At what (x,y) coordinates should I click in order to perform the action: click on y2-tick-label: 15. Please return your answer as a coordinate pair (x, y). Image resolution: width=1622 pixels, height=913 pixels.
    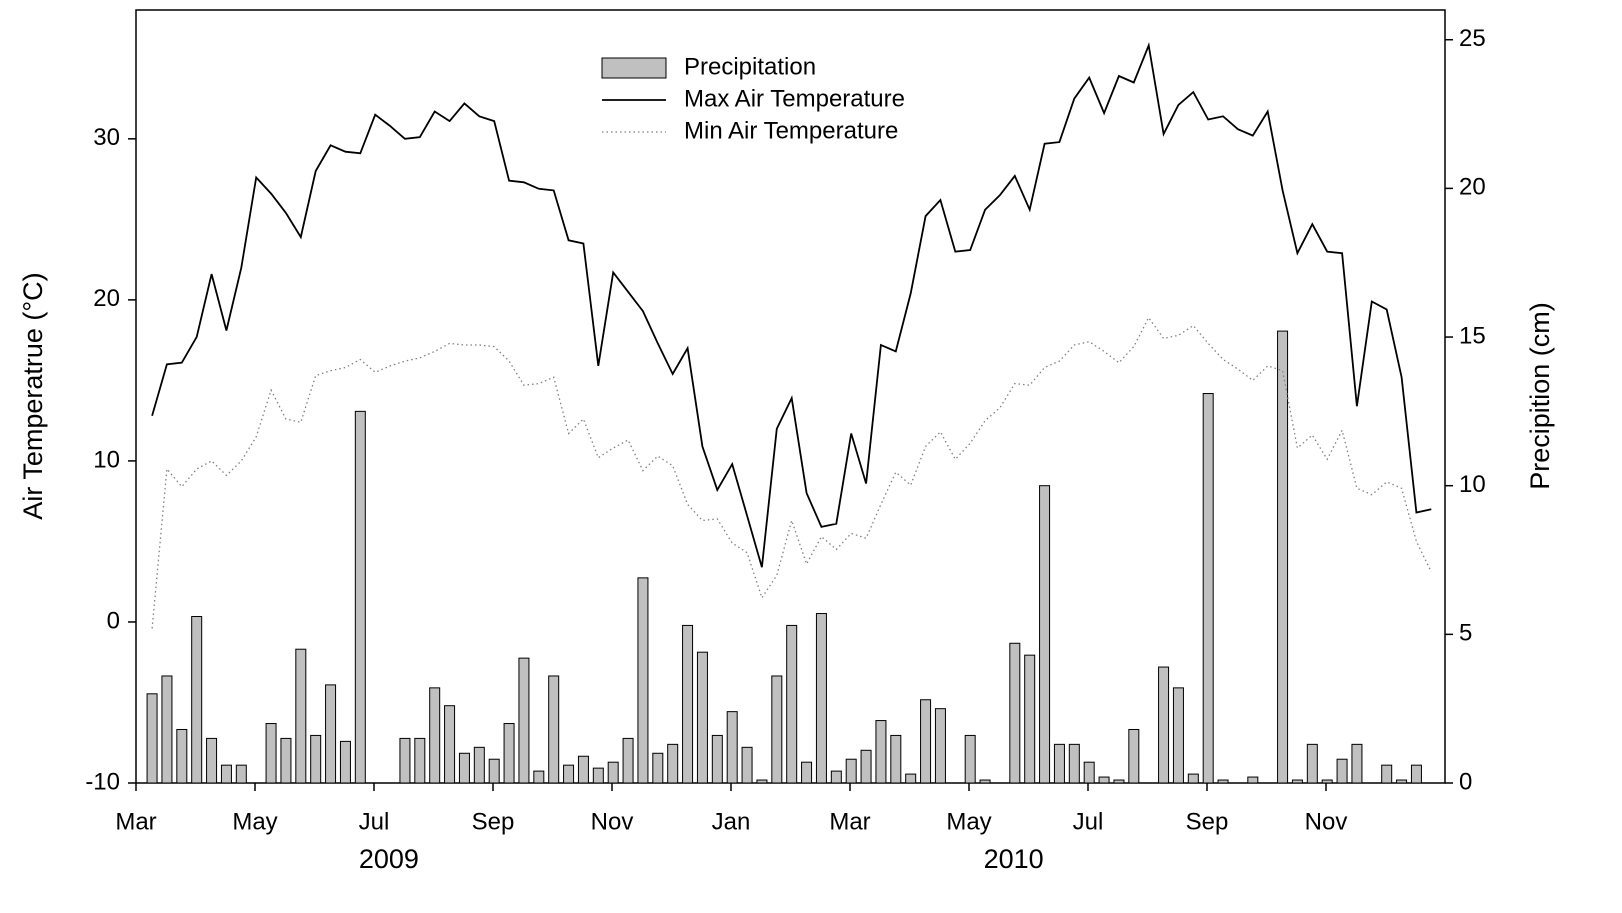
    Looking at the image, I should click on (1472, 335).